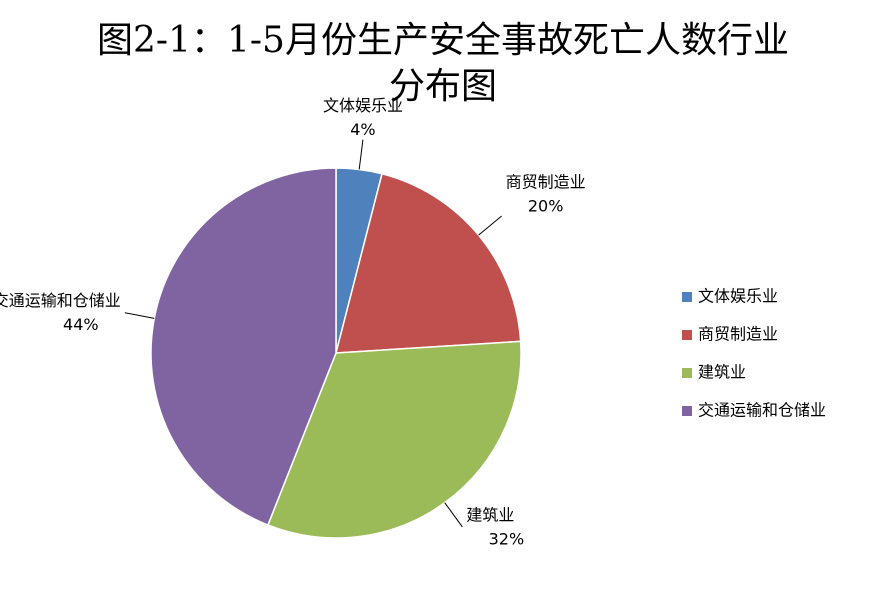  I want to click on data-label-name: 建筑业, so click(490, 514).